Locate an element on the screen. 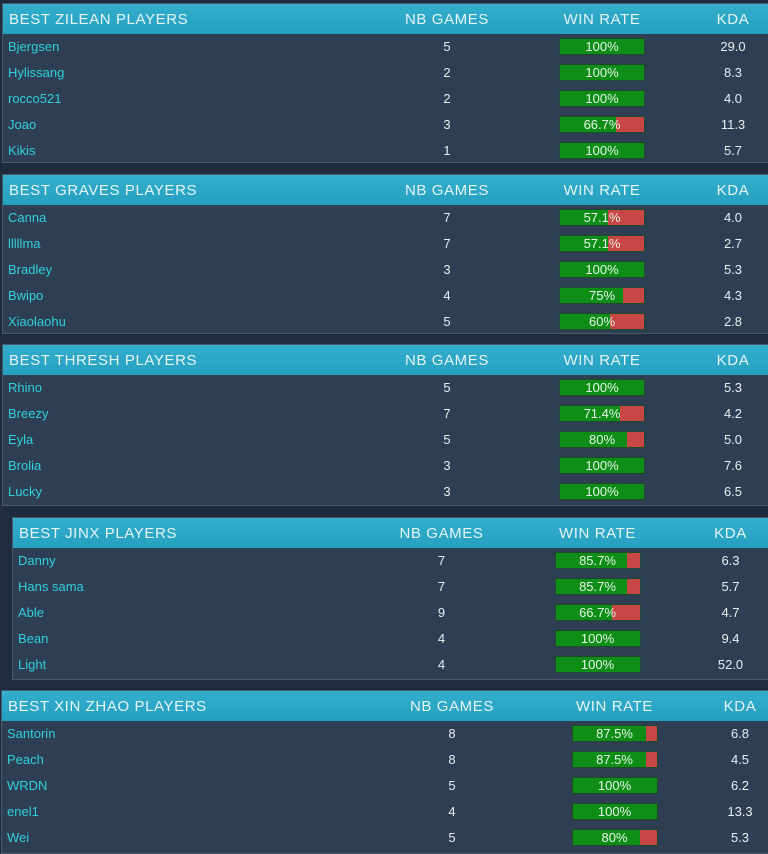  win-rate-cell: 66.7% is located at coordinates (597, 612).